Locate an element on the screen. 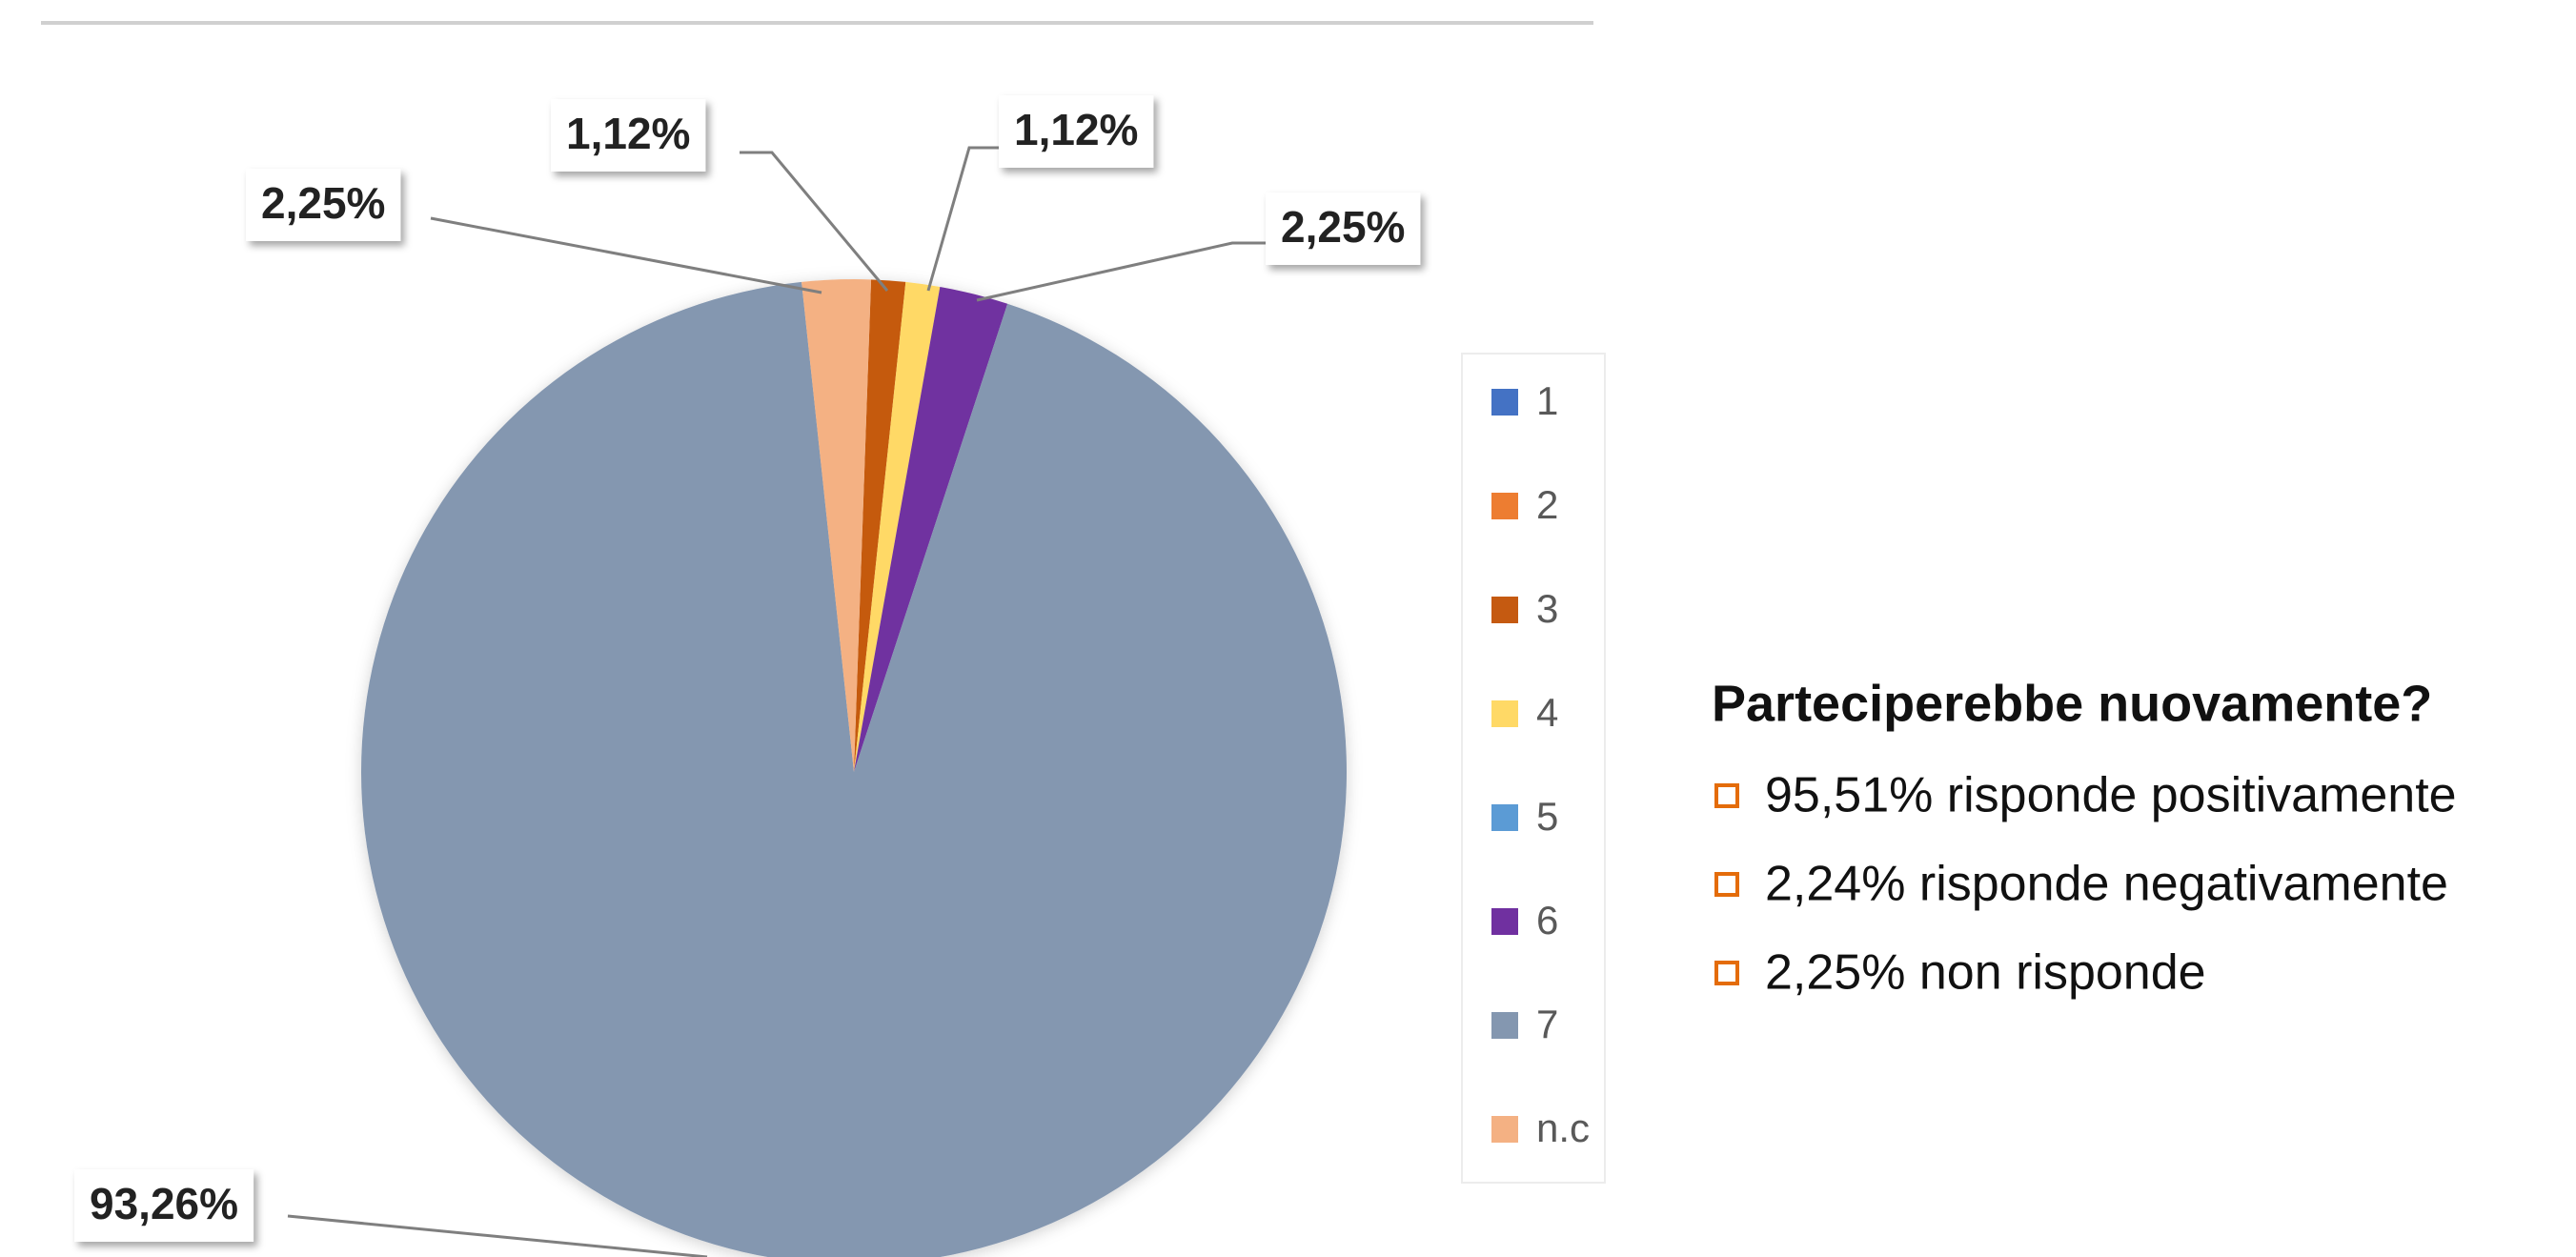  annotation-title: Parteciperebbe nuovamente? is located at coordinates (2072, 703).